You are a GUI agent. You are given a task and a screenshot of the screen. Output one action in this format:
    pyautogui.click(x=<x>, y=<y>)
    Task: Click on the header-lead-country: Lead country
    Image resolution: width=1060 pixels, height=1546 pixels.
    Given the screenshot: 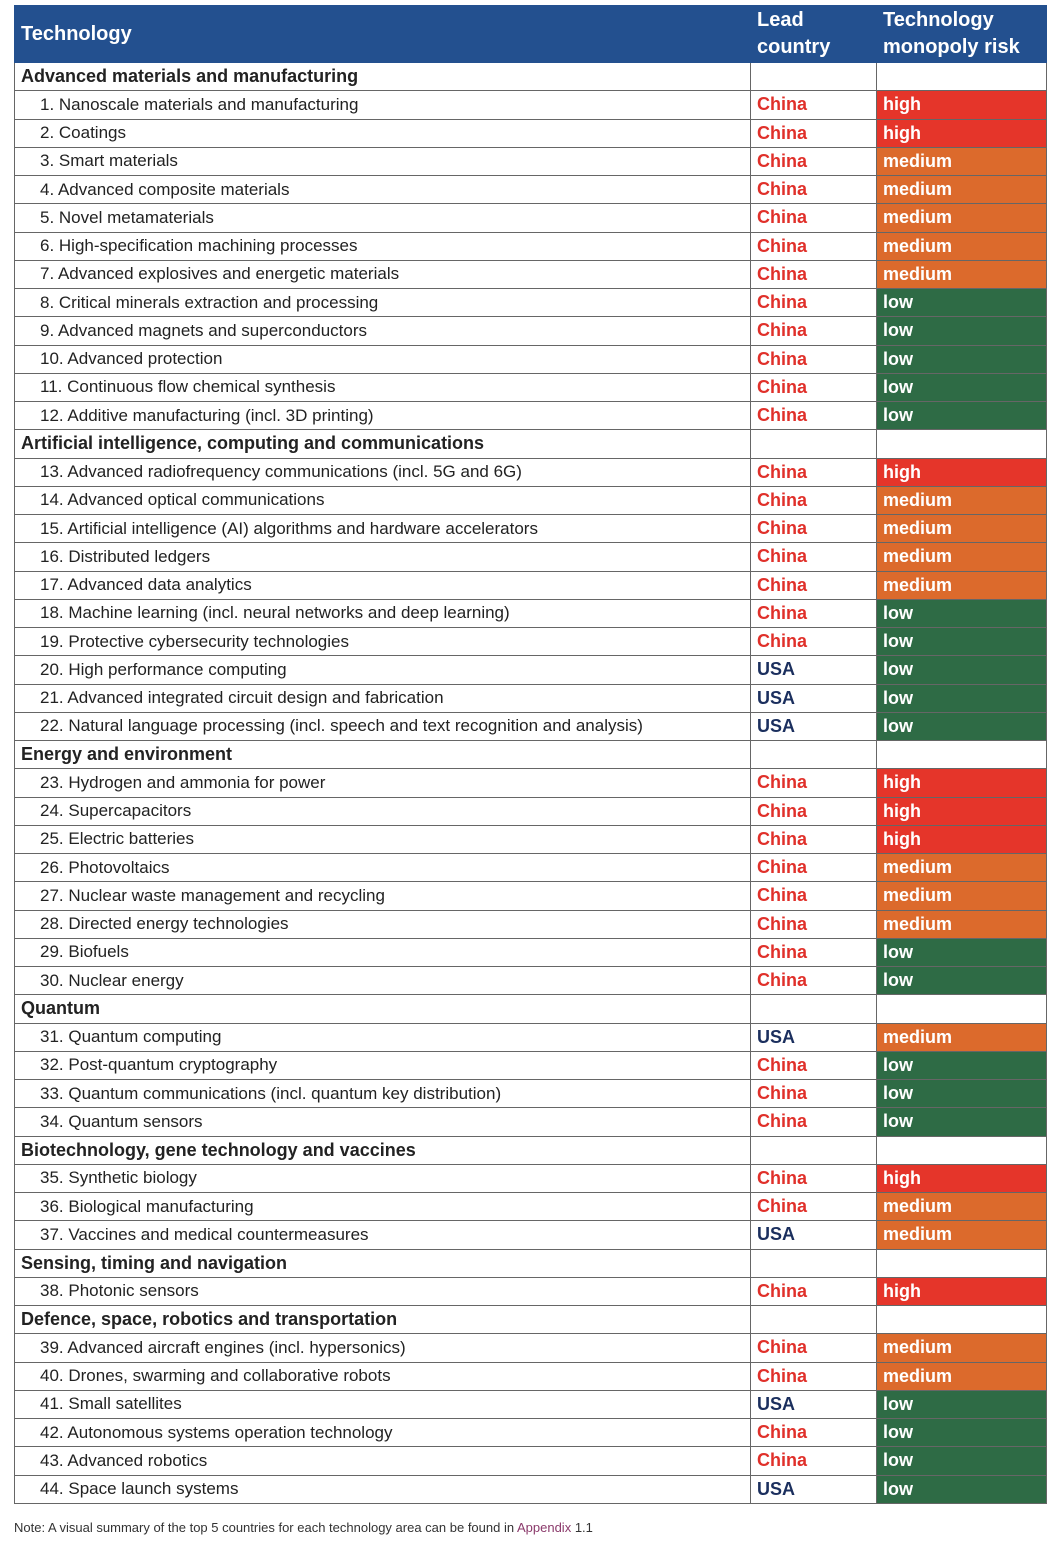 What is the action you would take?
    pyautogui.click(x=813, y=34)
    